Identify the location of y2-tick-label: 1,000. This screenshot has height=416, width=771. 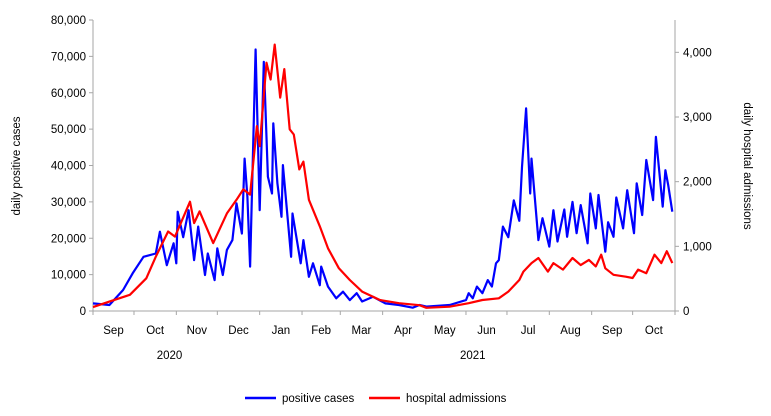
(697, 247).